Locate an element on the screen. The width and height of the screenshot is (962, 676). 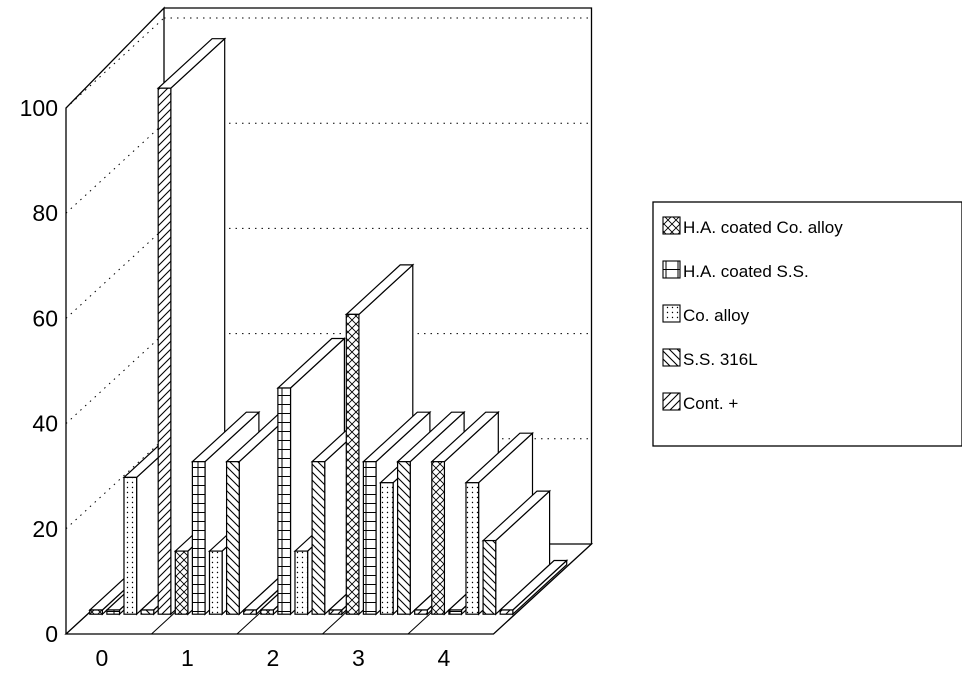
y-tick-label: 60 is located at coordinates (45, 318).